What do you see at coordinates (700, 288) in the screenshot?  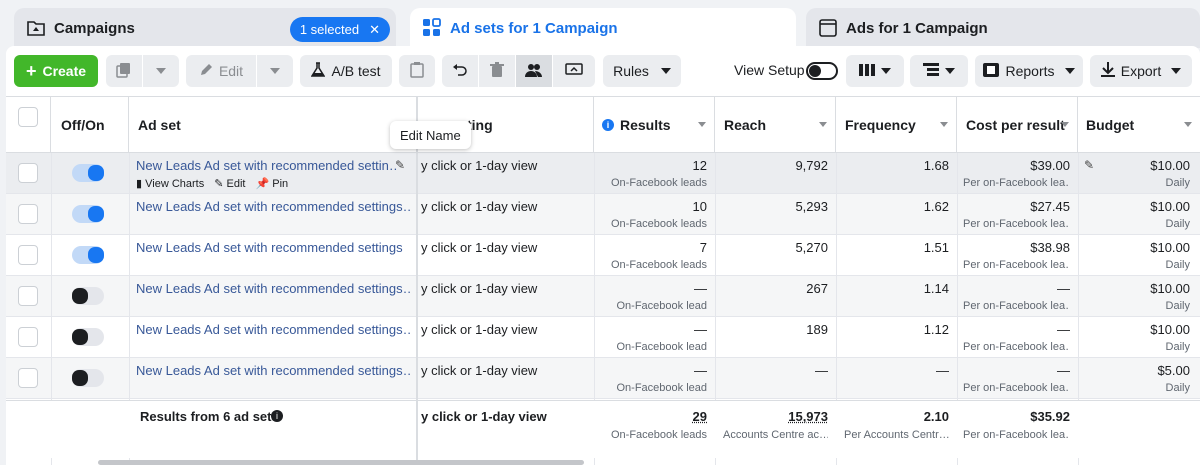 I see `results-value: —` at bounding box center [700, 288].